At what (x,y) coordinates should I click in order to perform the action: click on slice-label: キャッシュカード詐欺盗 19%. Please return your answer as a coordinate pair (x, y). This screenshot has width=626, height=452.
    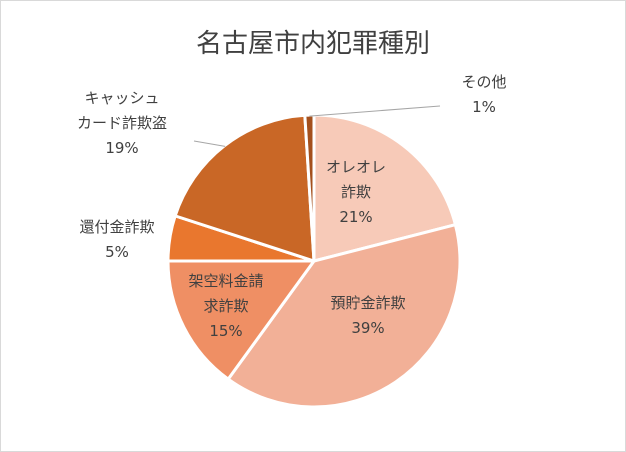
    Looking at the image, I should click on (122, 123).